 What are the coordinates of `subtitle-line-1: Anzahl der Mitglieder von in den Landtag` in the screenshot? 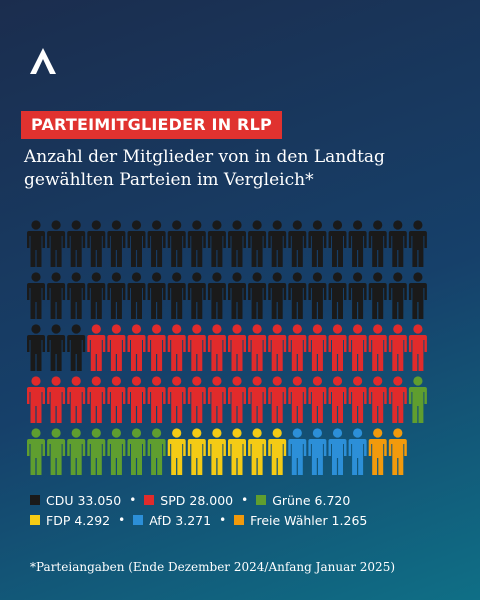 It's located at (204, 157).